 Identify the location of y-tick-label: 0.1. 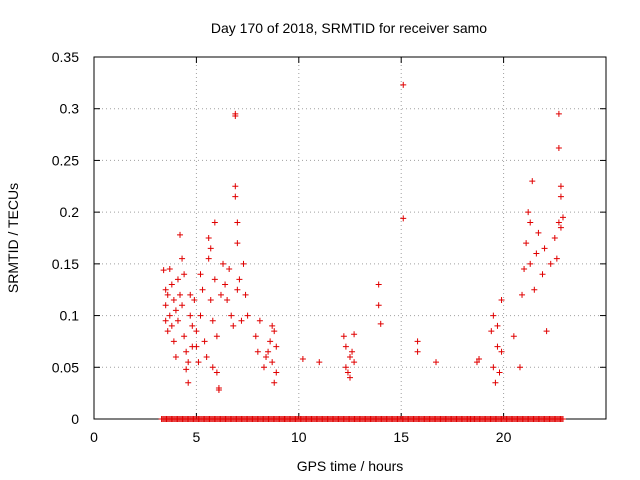
(70, 316).